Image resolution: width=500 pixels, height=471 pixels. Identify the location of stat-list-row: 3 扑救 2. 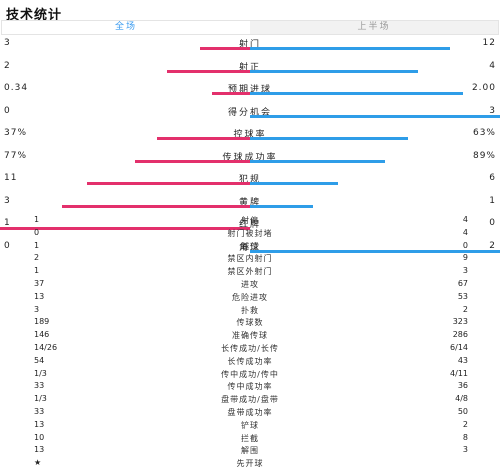
(250, 311).